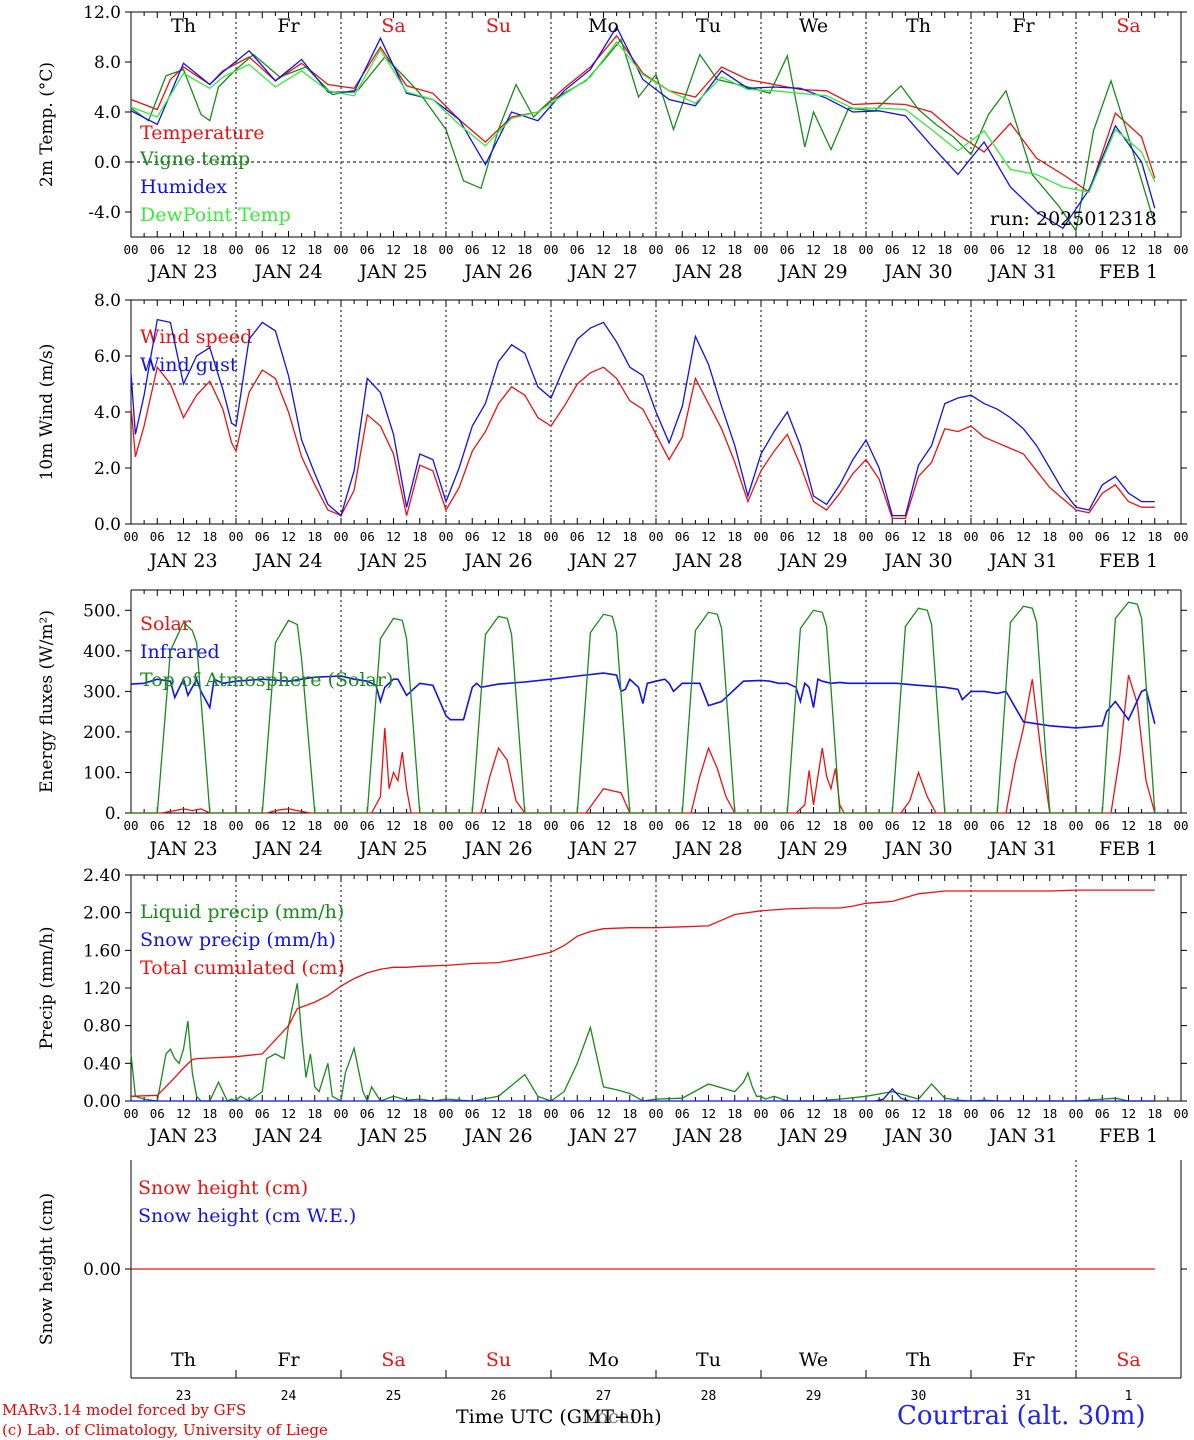  What do you see at coordinates (497, 272) in the screenshot?
I see `date-label: JAN 26` at bounding box center [497, 272].